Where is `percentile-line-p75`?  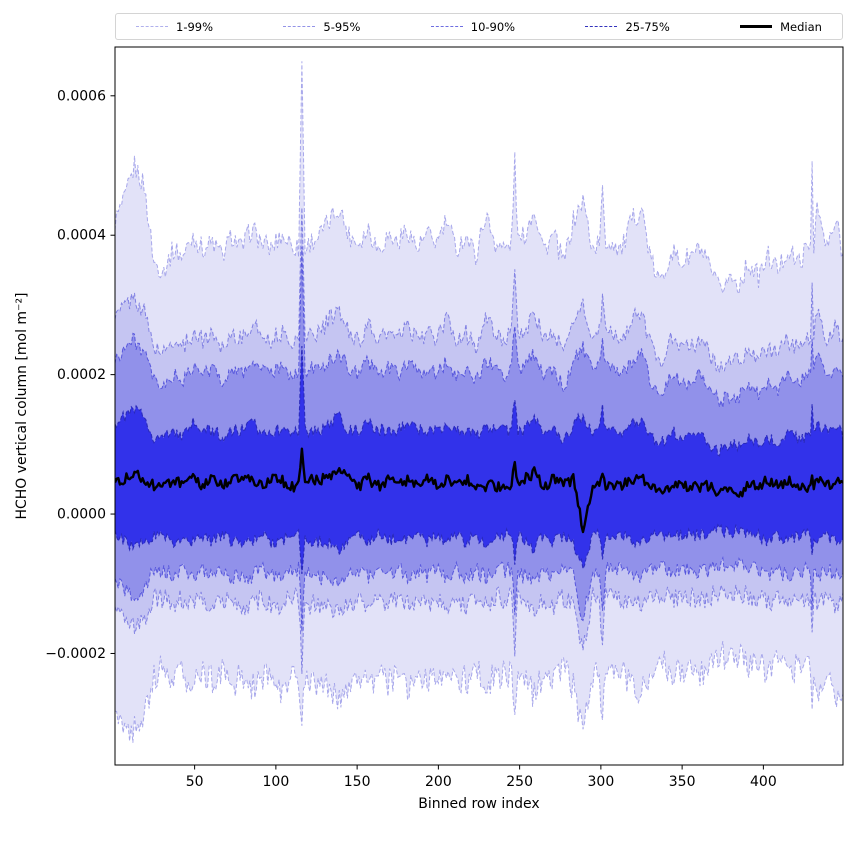 percentile-line-p75 is located at coordinates (479, 401).